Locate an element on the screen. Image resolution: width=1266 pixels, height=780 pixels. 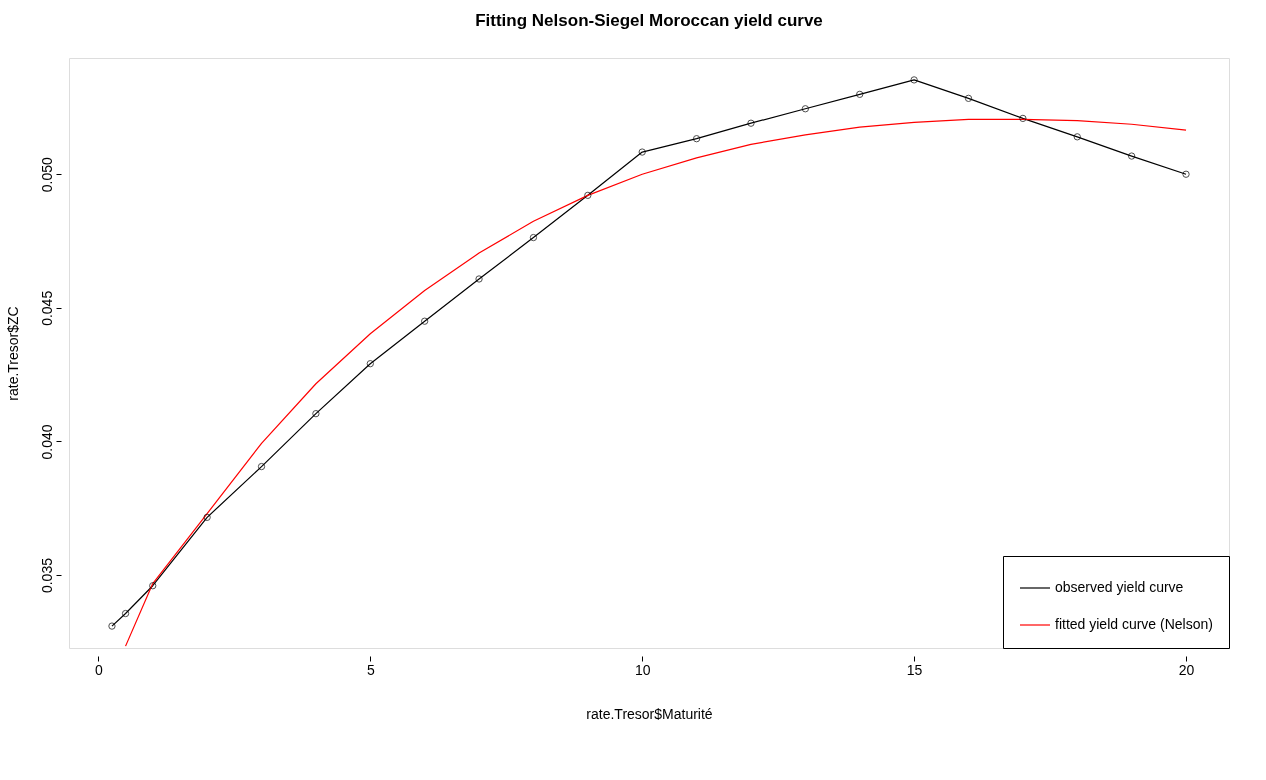
x-tick-label: 20 is located at coordinates (1186, 669).